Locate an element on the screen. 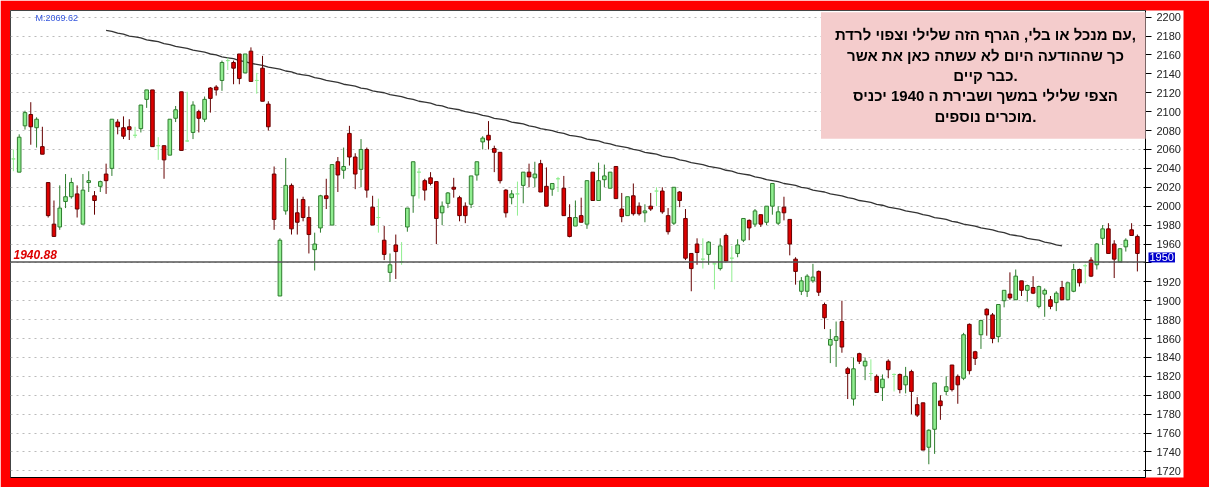  y-tick-label: 2000 is located at coordinates (1168, 206).